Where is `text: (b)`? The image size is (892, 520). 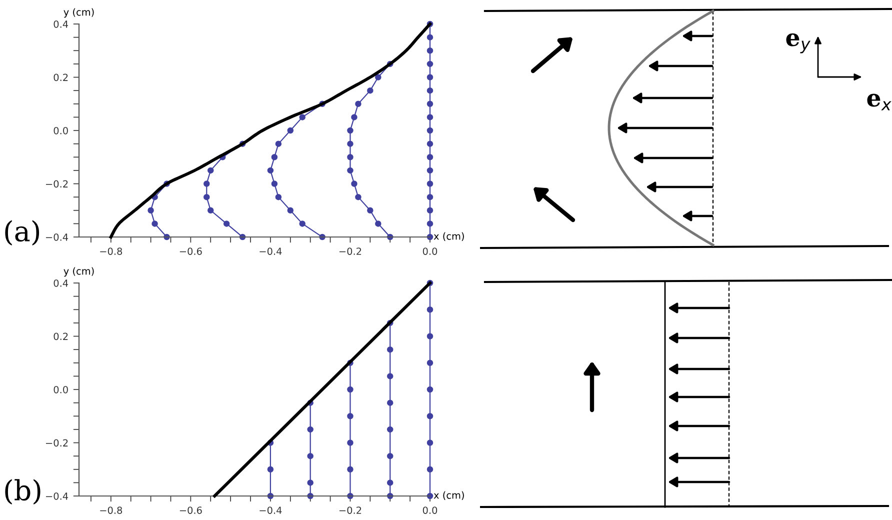
text: (b) is located at coordinates (22, 492).